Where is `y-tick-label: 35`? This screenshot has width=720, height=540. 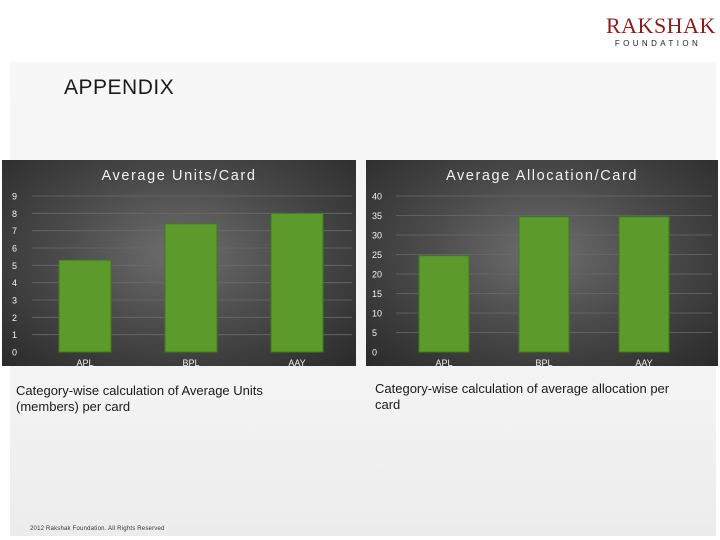 y-tick-label: 35 is located at coordinates (377, 216).